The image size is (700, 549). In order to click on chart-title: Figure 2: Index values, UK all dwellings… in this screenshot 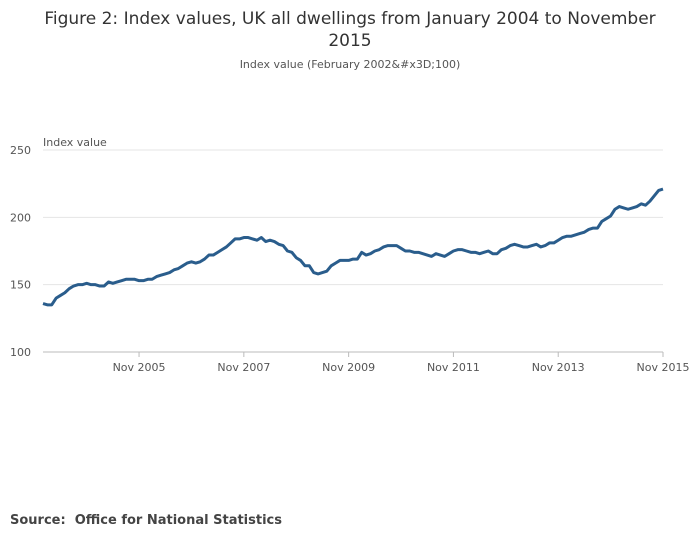, I will do `click(350, 30)`.